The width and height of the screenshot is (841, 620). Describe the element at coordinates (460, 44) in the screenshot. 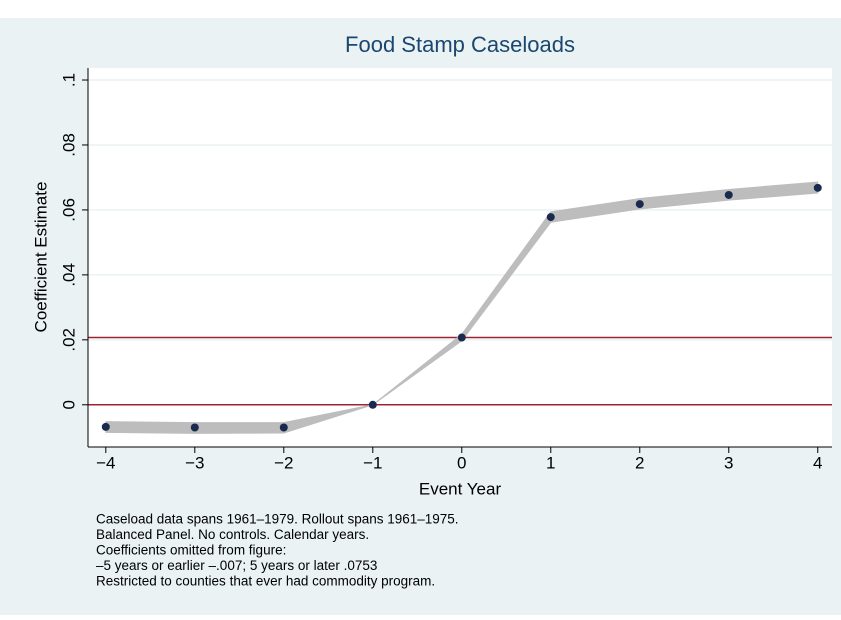

I see `chart-title: Food Stamp Caseloads` at that location.